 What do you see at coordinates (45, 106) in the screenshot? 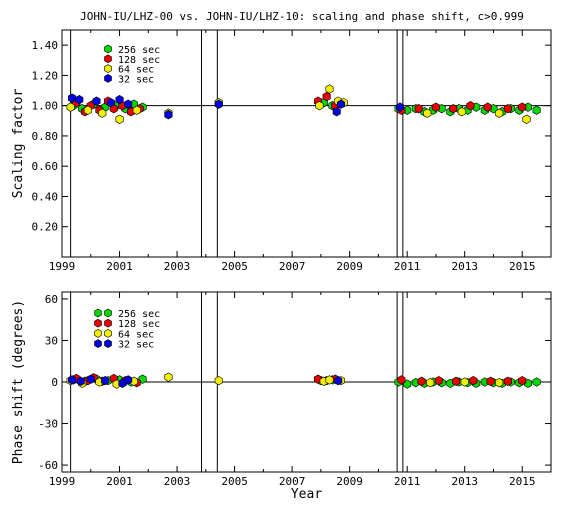
I see `y-tick-label: 1.00` at bounding box center [45, 106].